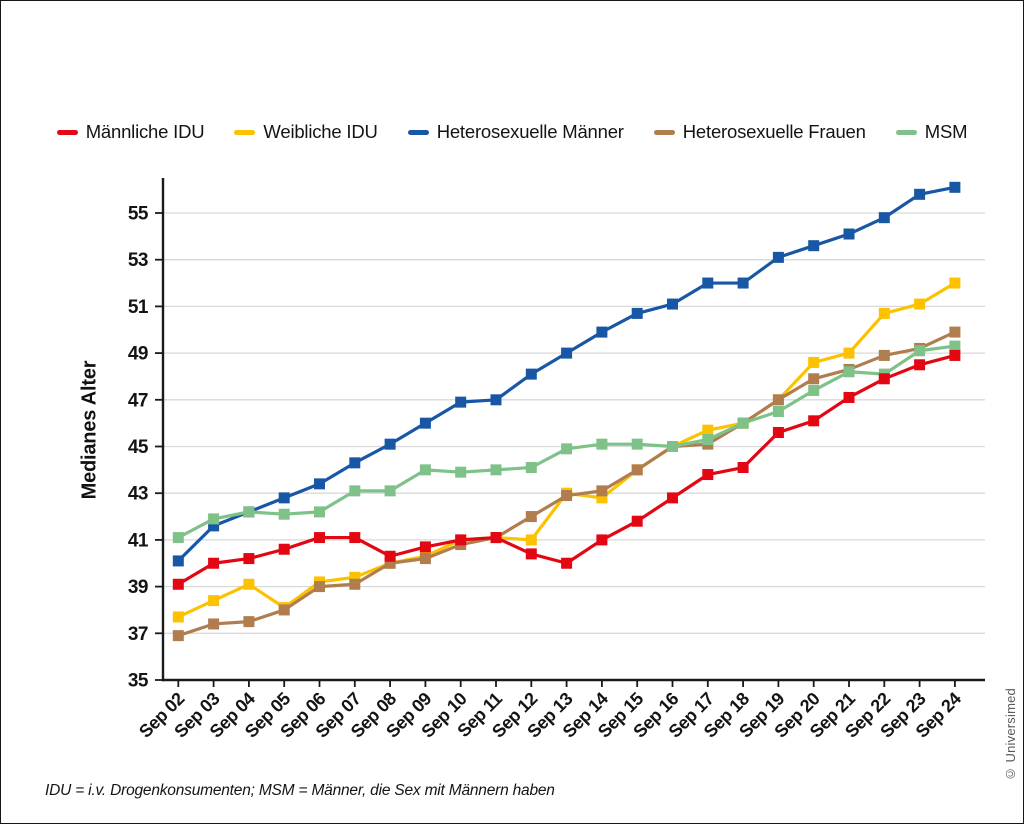  What do you see at coordinates (138, 214) in the screenshot?
I see `y-tick-label: 55` at bounding box center [138, 214].